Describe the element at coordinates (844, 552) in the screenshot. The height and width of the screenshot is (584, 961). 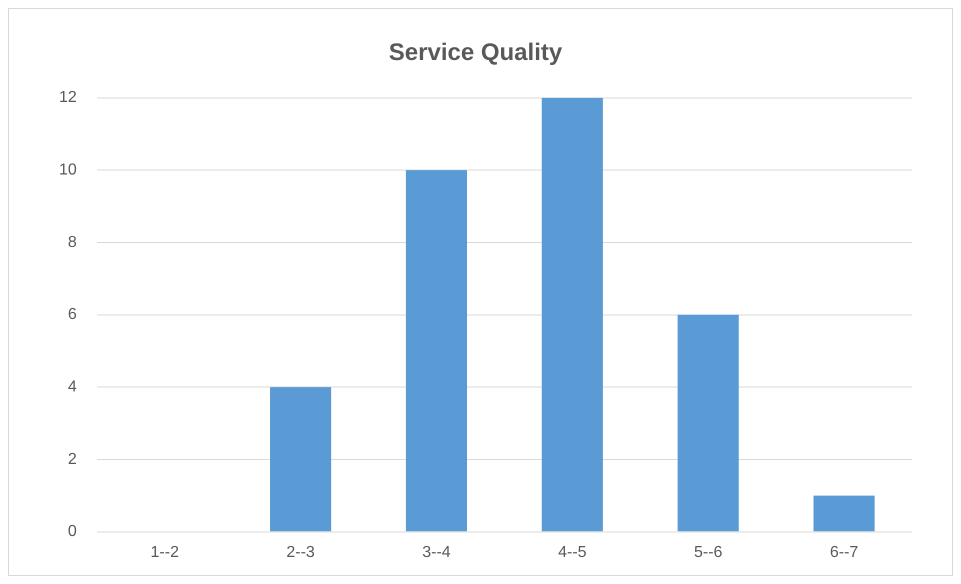
I see `x-tick-label: 6--7` at that location.